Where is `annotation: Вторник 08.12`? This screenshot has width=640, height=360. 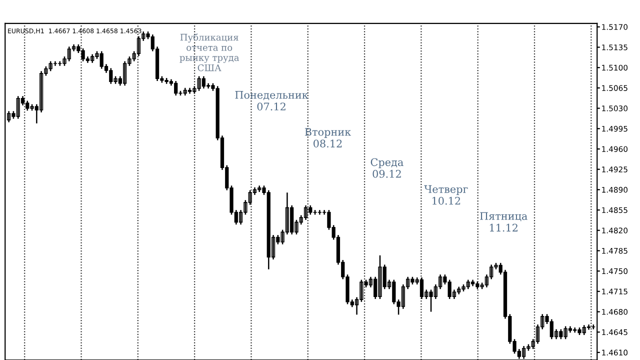 annotation: Вторник 08.12 is located at coordinates (328, 138).